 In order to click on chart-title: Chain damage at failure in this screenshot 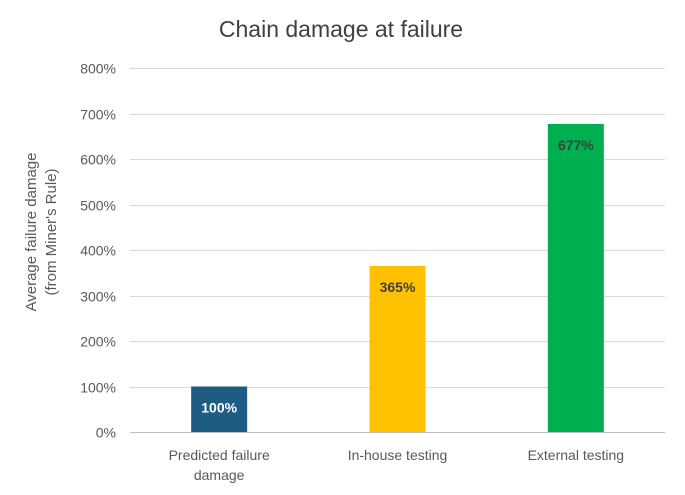, I will do `click(341, 29)`.